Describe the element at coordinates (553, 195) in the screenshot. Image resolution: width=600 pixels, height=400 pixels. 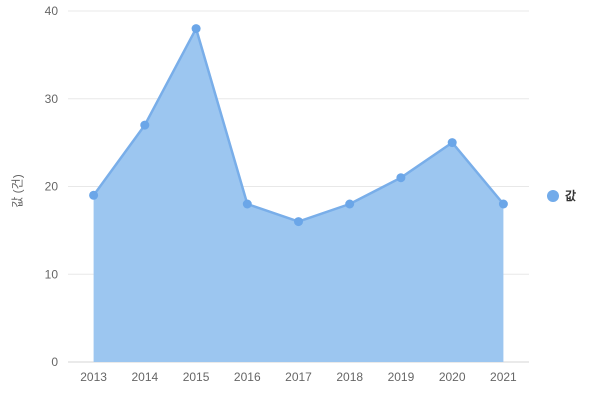
I see `legend-marker-icon` at that location.